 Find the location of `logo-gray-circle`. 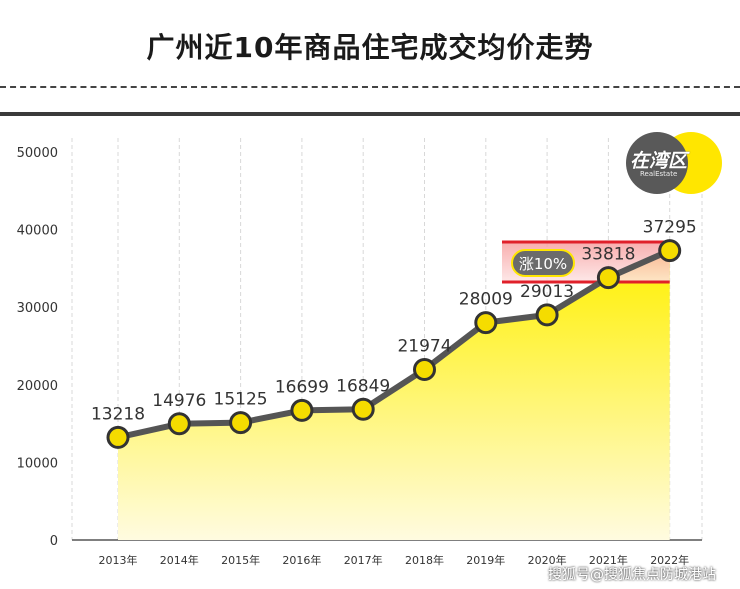

logo-gray-circle is located at coordinates (657, 163).